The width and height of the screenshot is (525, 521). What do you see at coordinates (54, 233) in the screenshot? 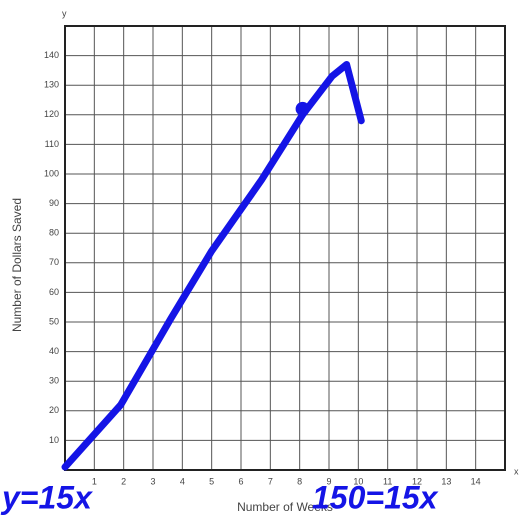
I see `y-tick-label: 80` at bounding box center [54, 233].